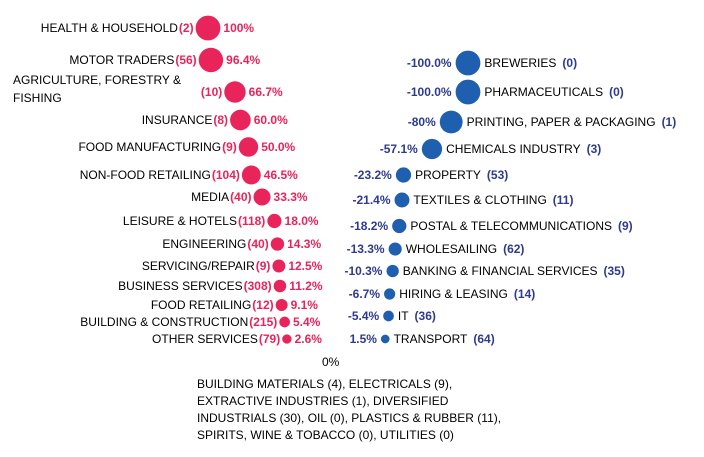  Describe the element at coordinates (451, 249) in the screenshot. I see `negative-category-label: WHOLESAILING` at that location.